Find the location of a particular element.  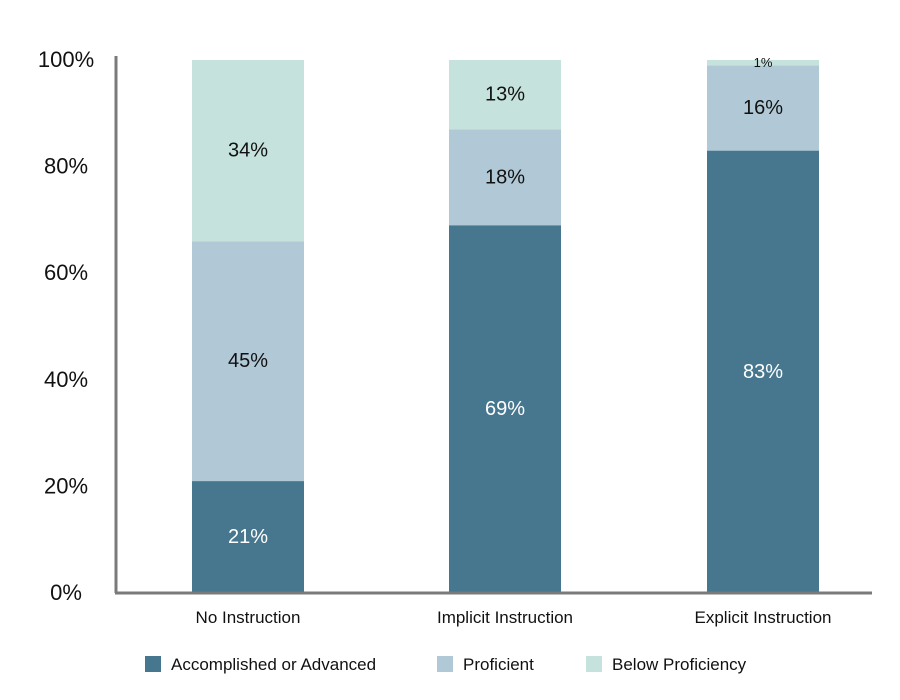

data-label: 16% is located at coordinates (763, 108).